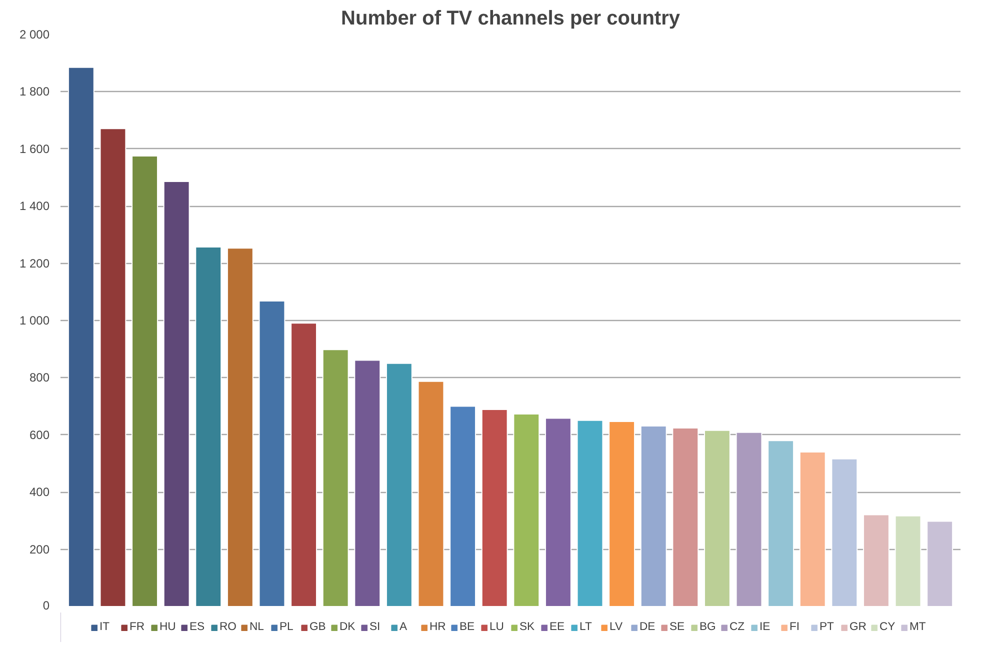 The height and width of the screenshot is (649, 982). What do you see at coordinates (795, 627) in the screenshot?
I see `legend-label: FI` at bounding box center [795, 627].